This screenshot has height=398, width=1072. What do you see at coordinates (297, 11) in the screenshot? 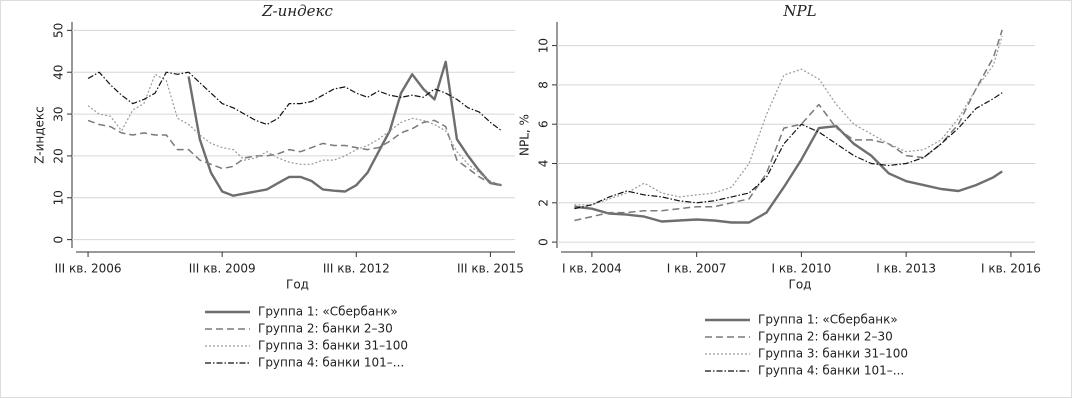
I see `chart-title: Z-индекс` at bounding box center [297, 11].